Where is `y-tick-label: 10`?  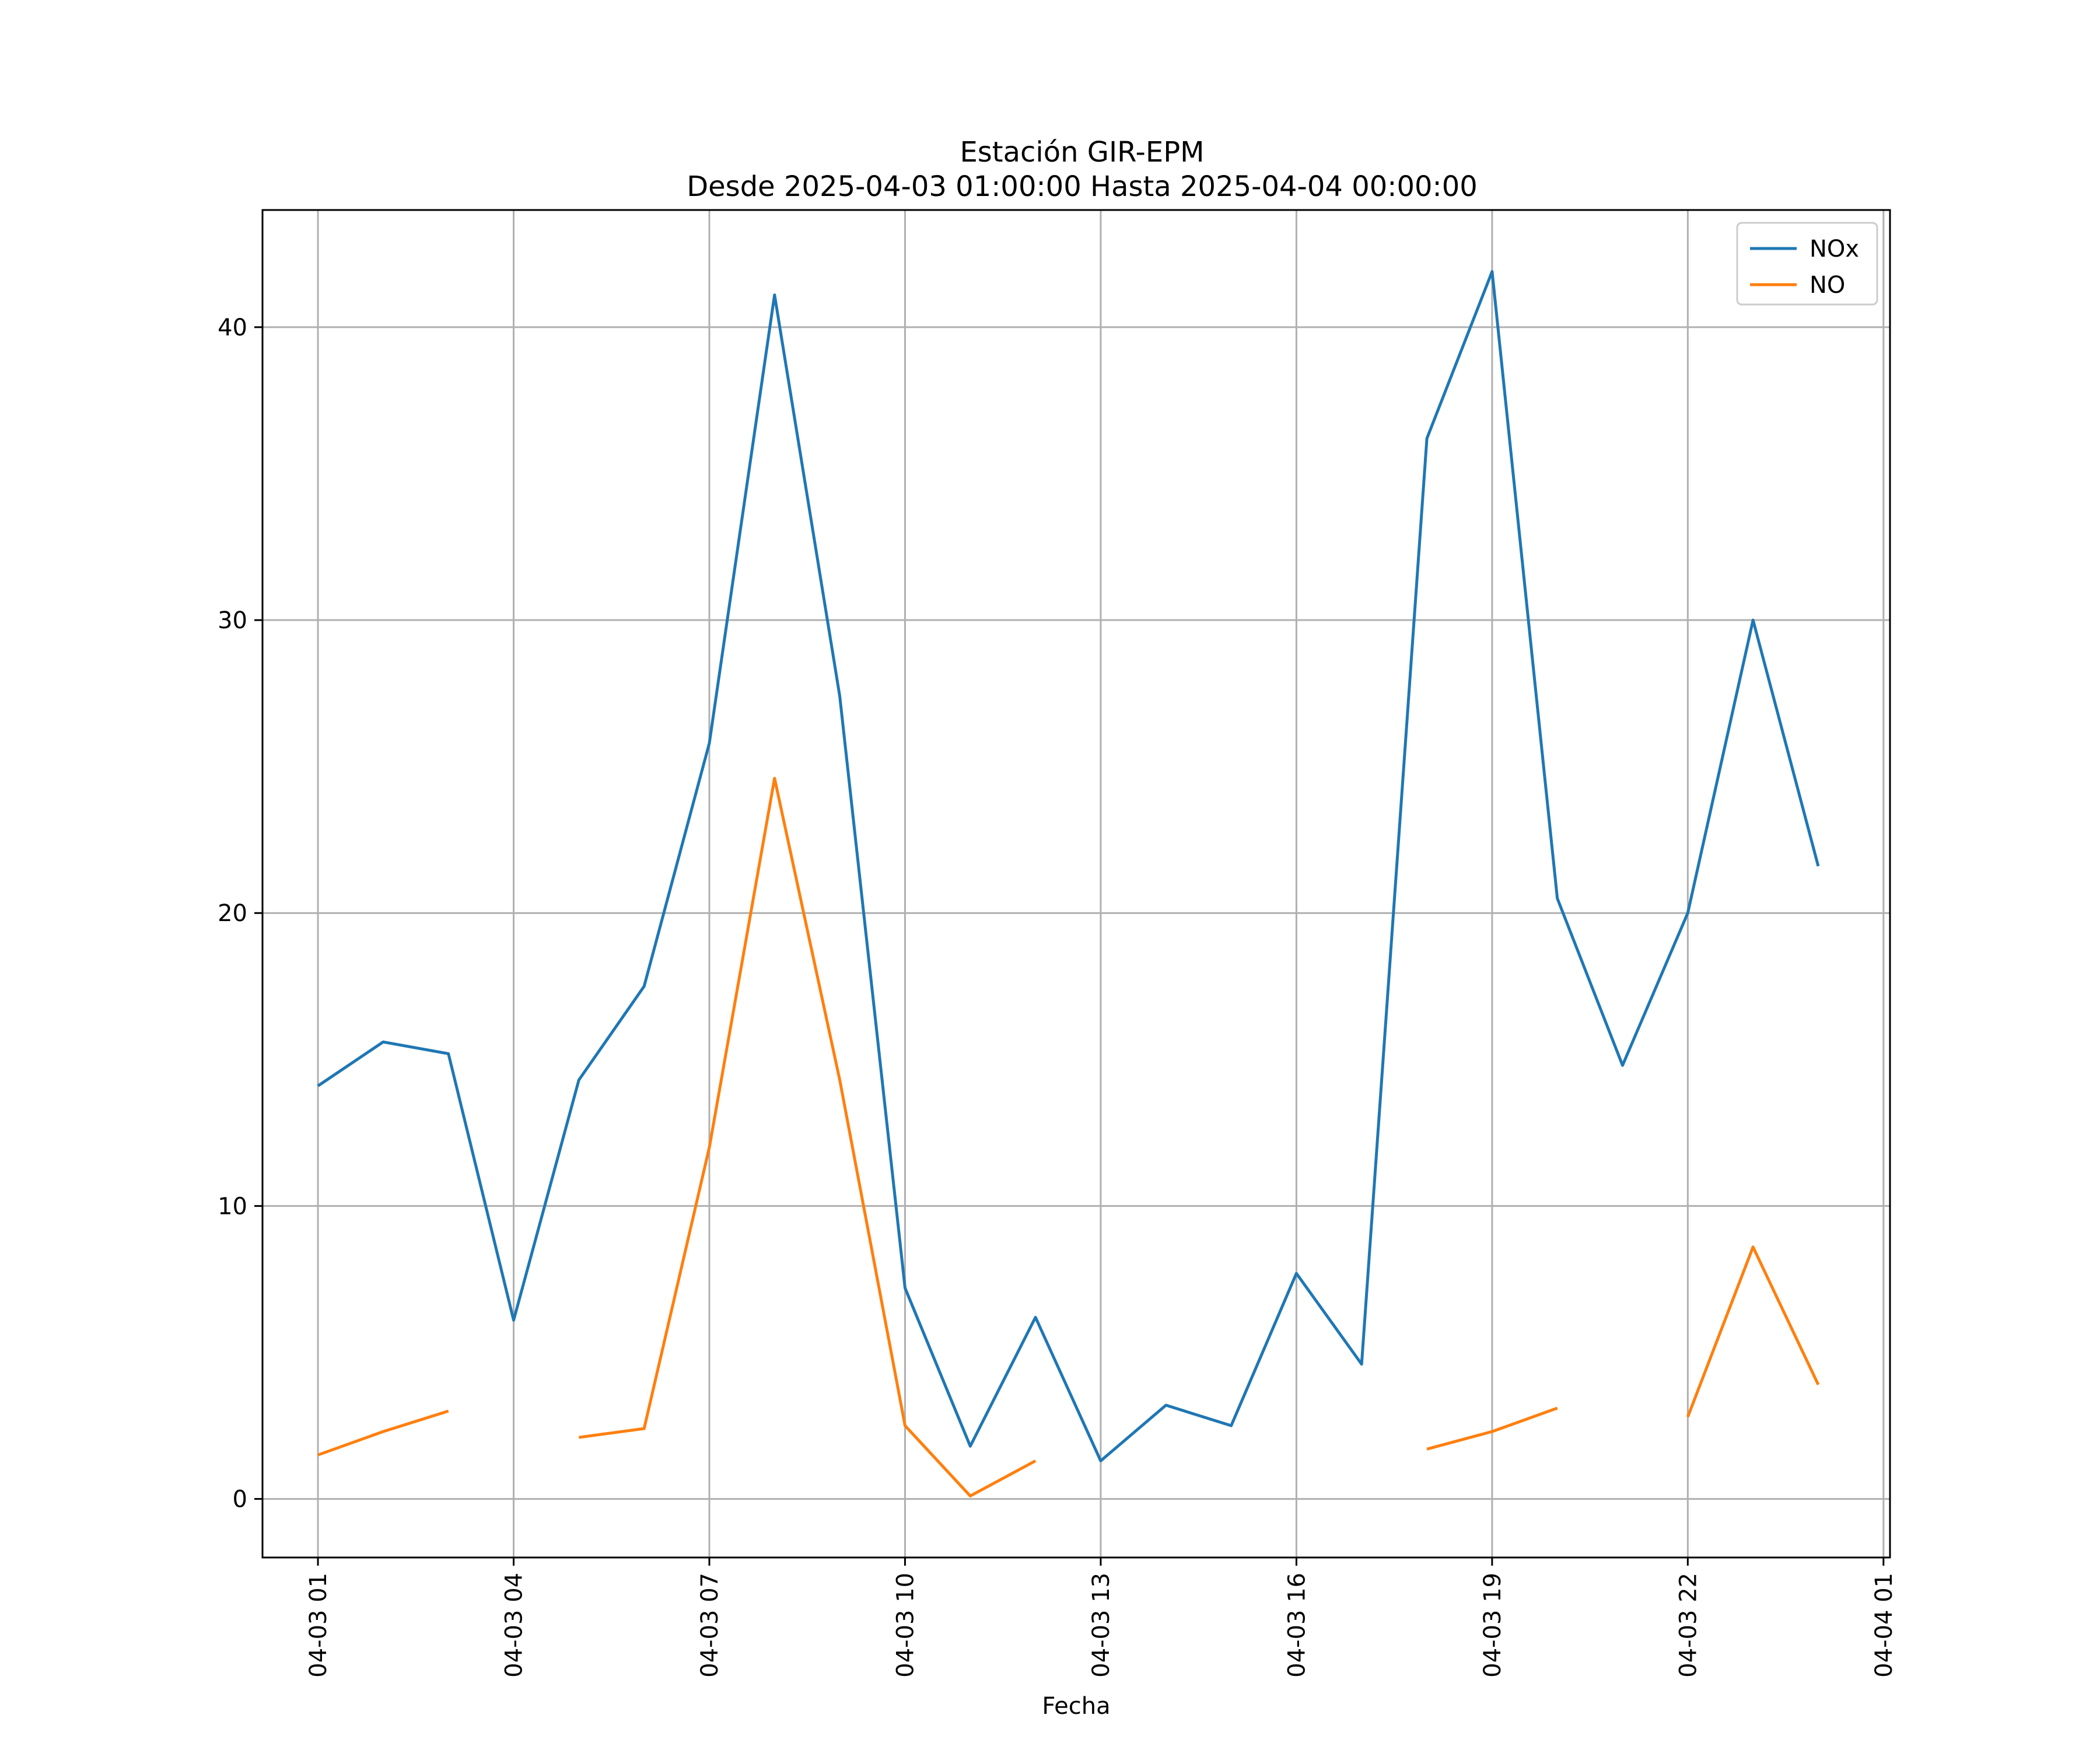 y-tick-label: 10 is located at coordinates (232, 1206).